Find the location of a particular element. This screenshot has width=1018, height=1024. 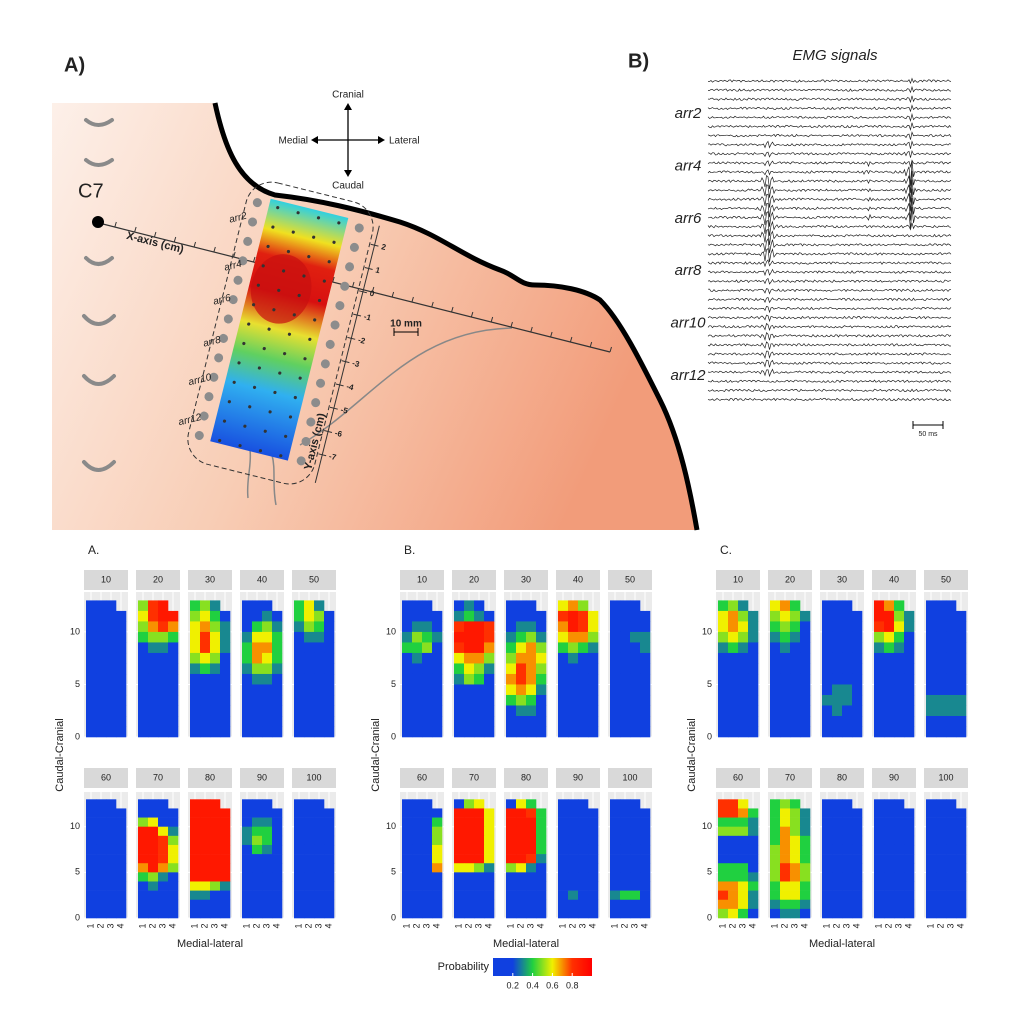

facet-label: 50 is located at coordinates (314, 579).